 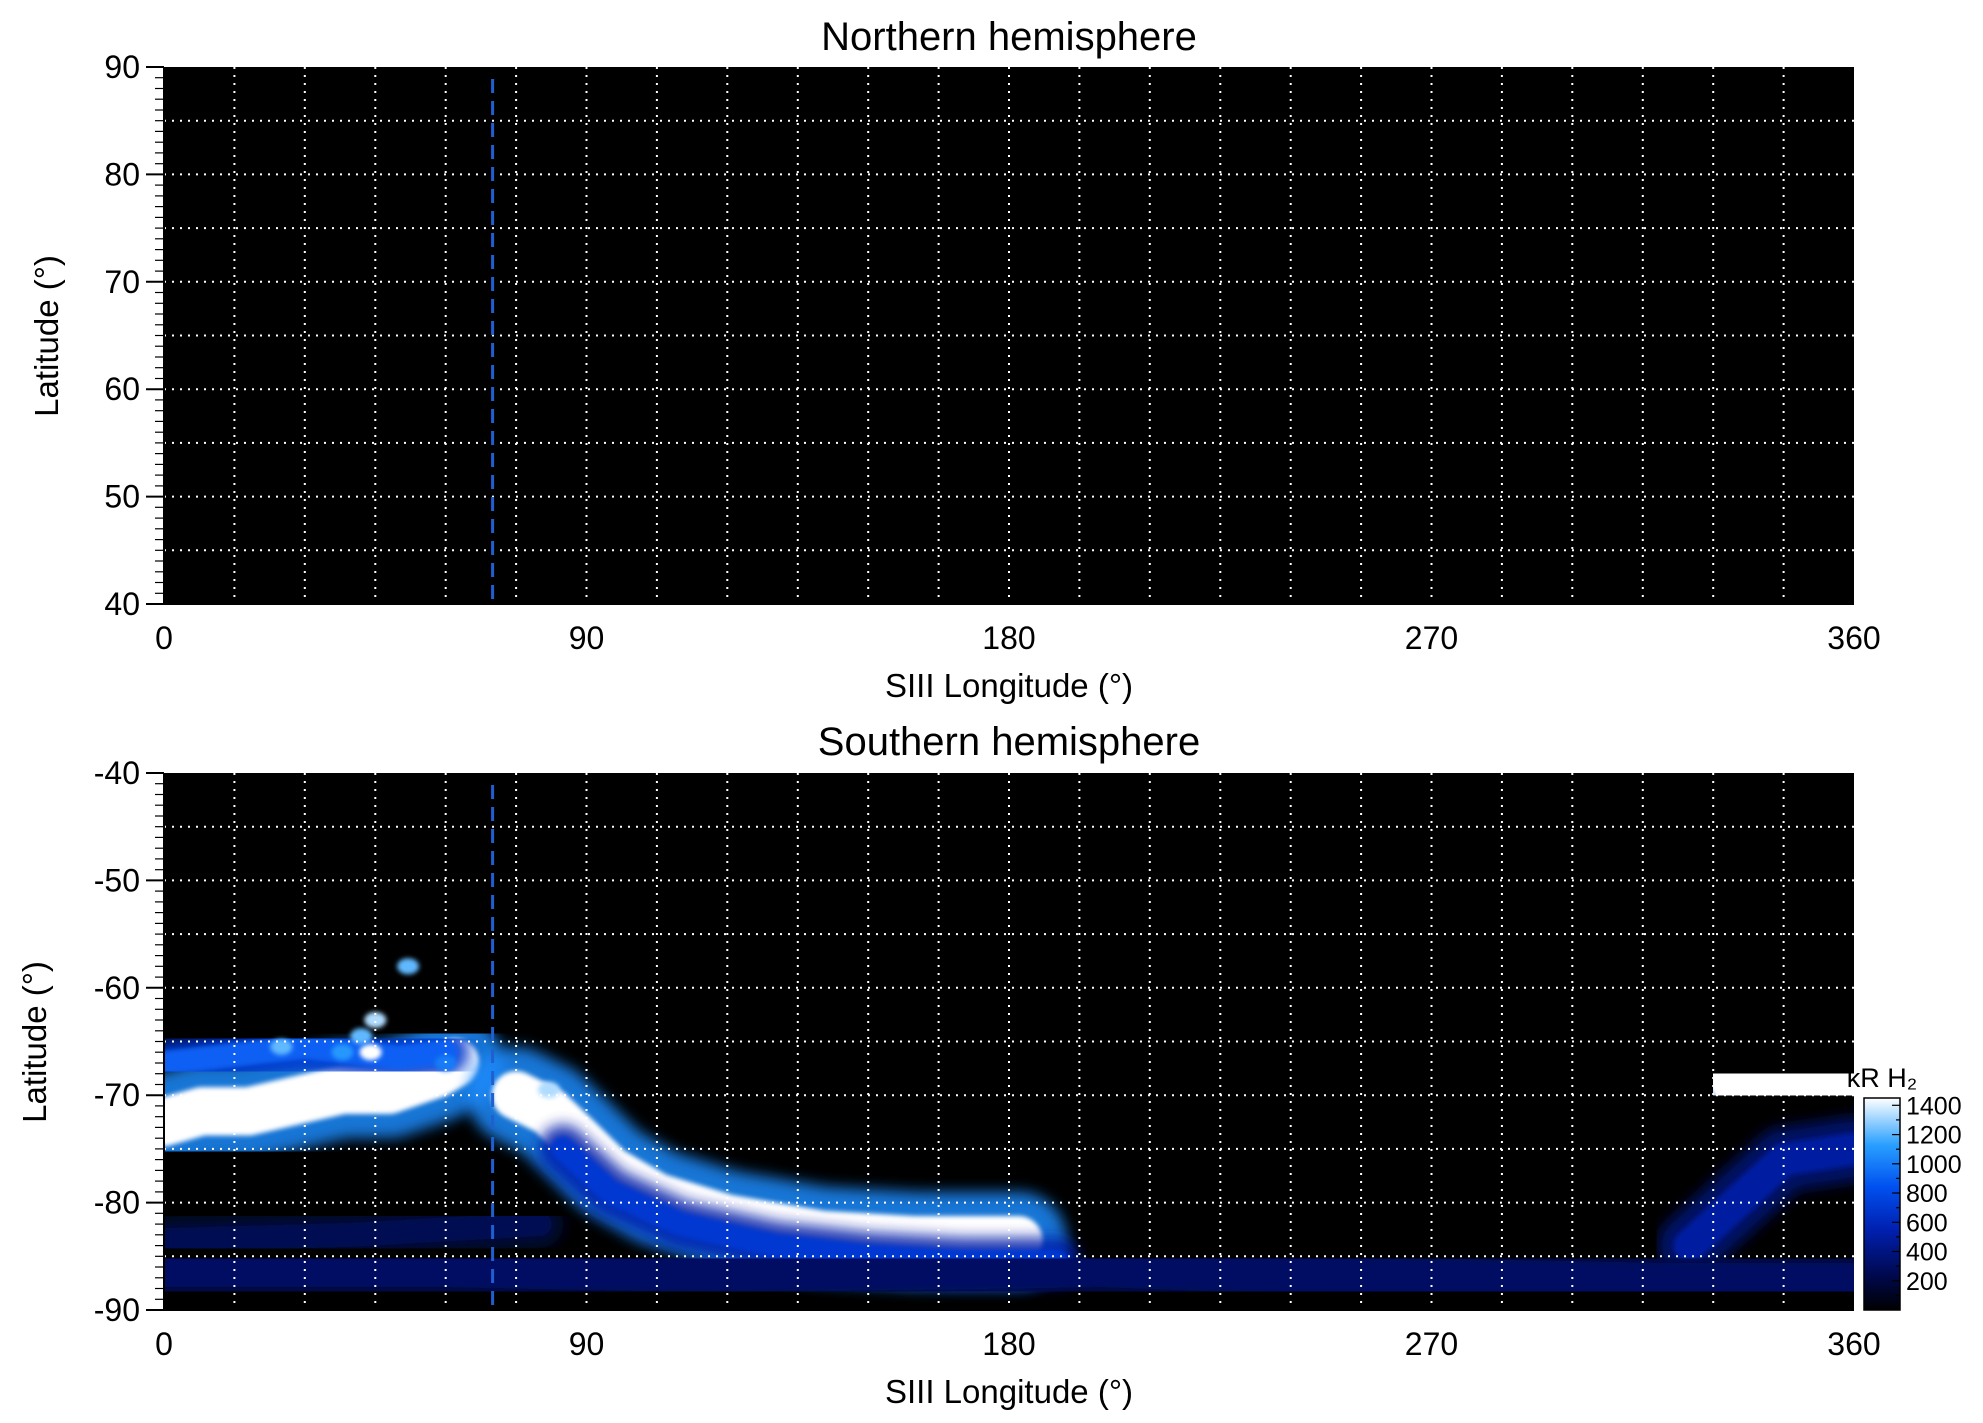 I want to click on y-tick-label: 90, so click(x=122, y=67).